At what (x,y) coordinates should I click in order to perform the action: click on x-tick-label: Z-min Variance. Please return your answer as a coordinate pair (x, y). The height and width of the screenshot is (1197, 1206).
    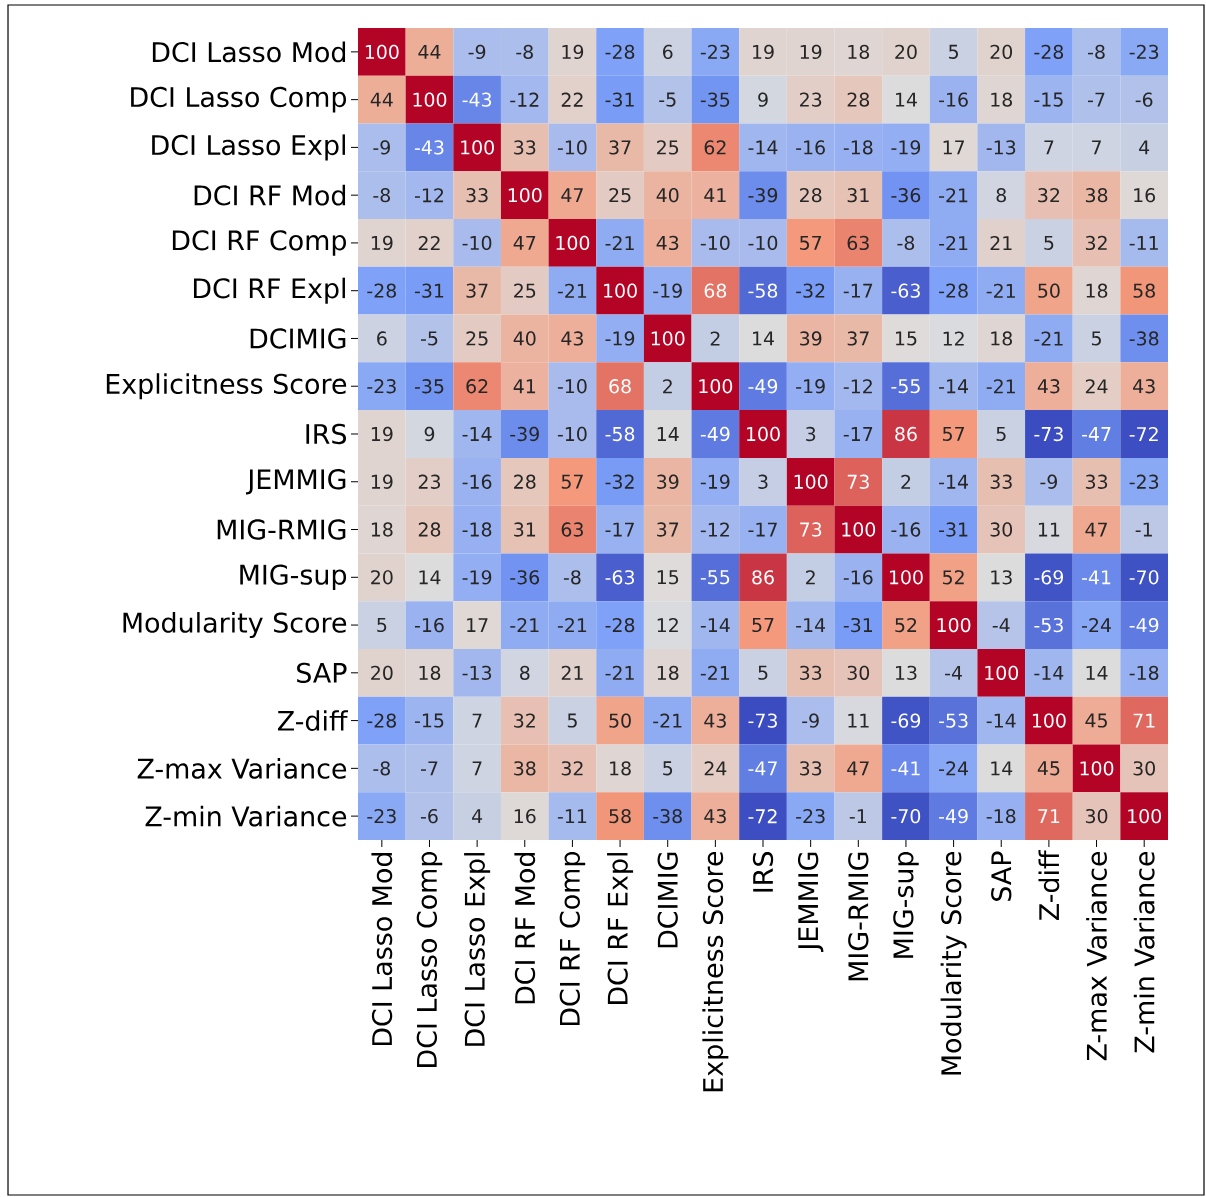
    Looking at the image, I should click on (1144, 952).